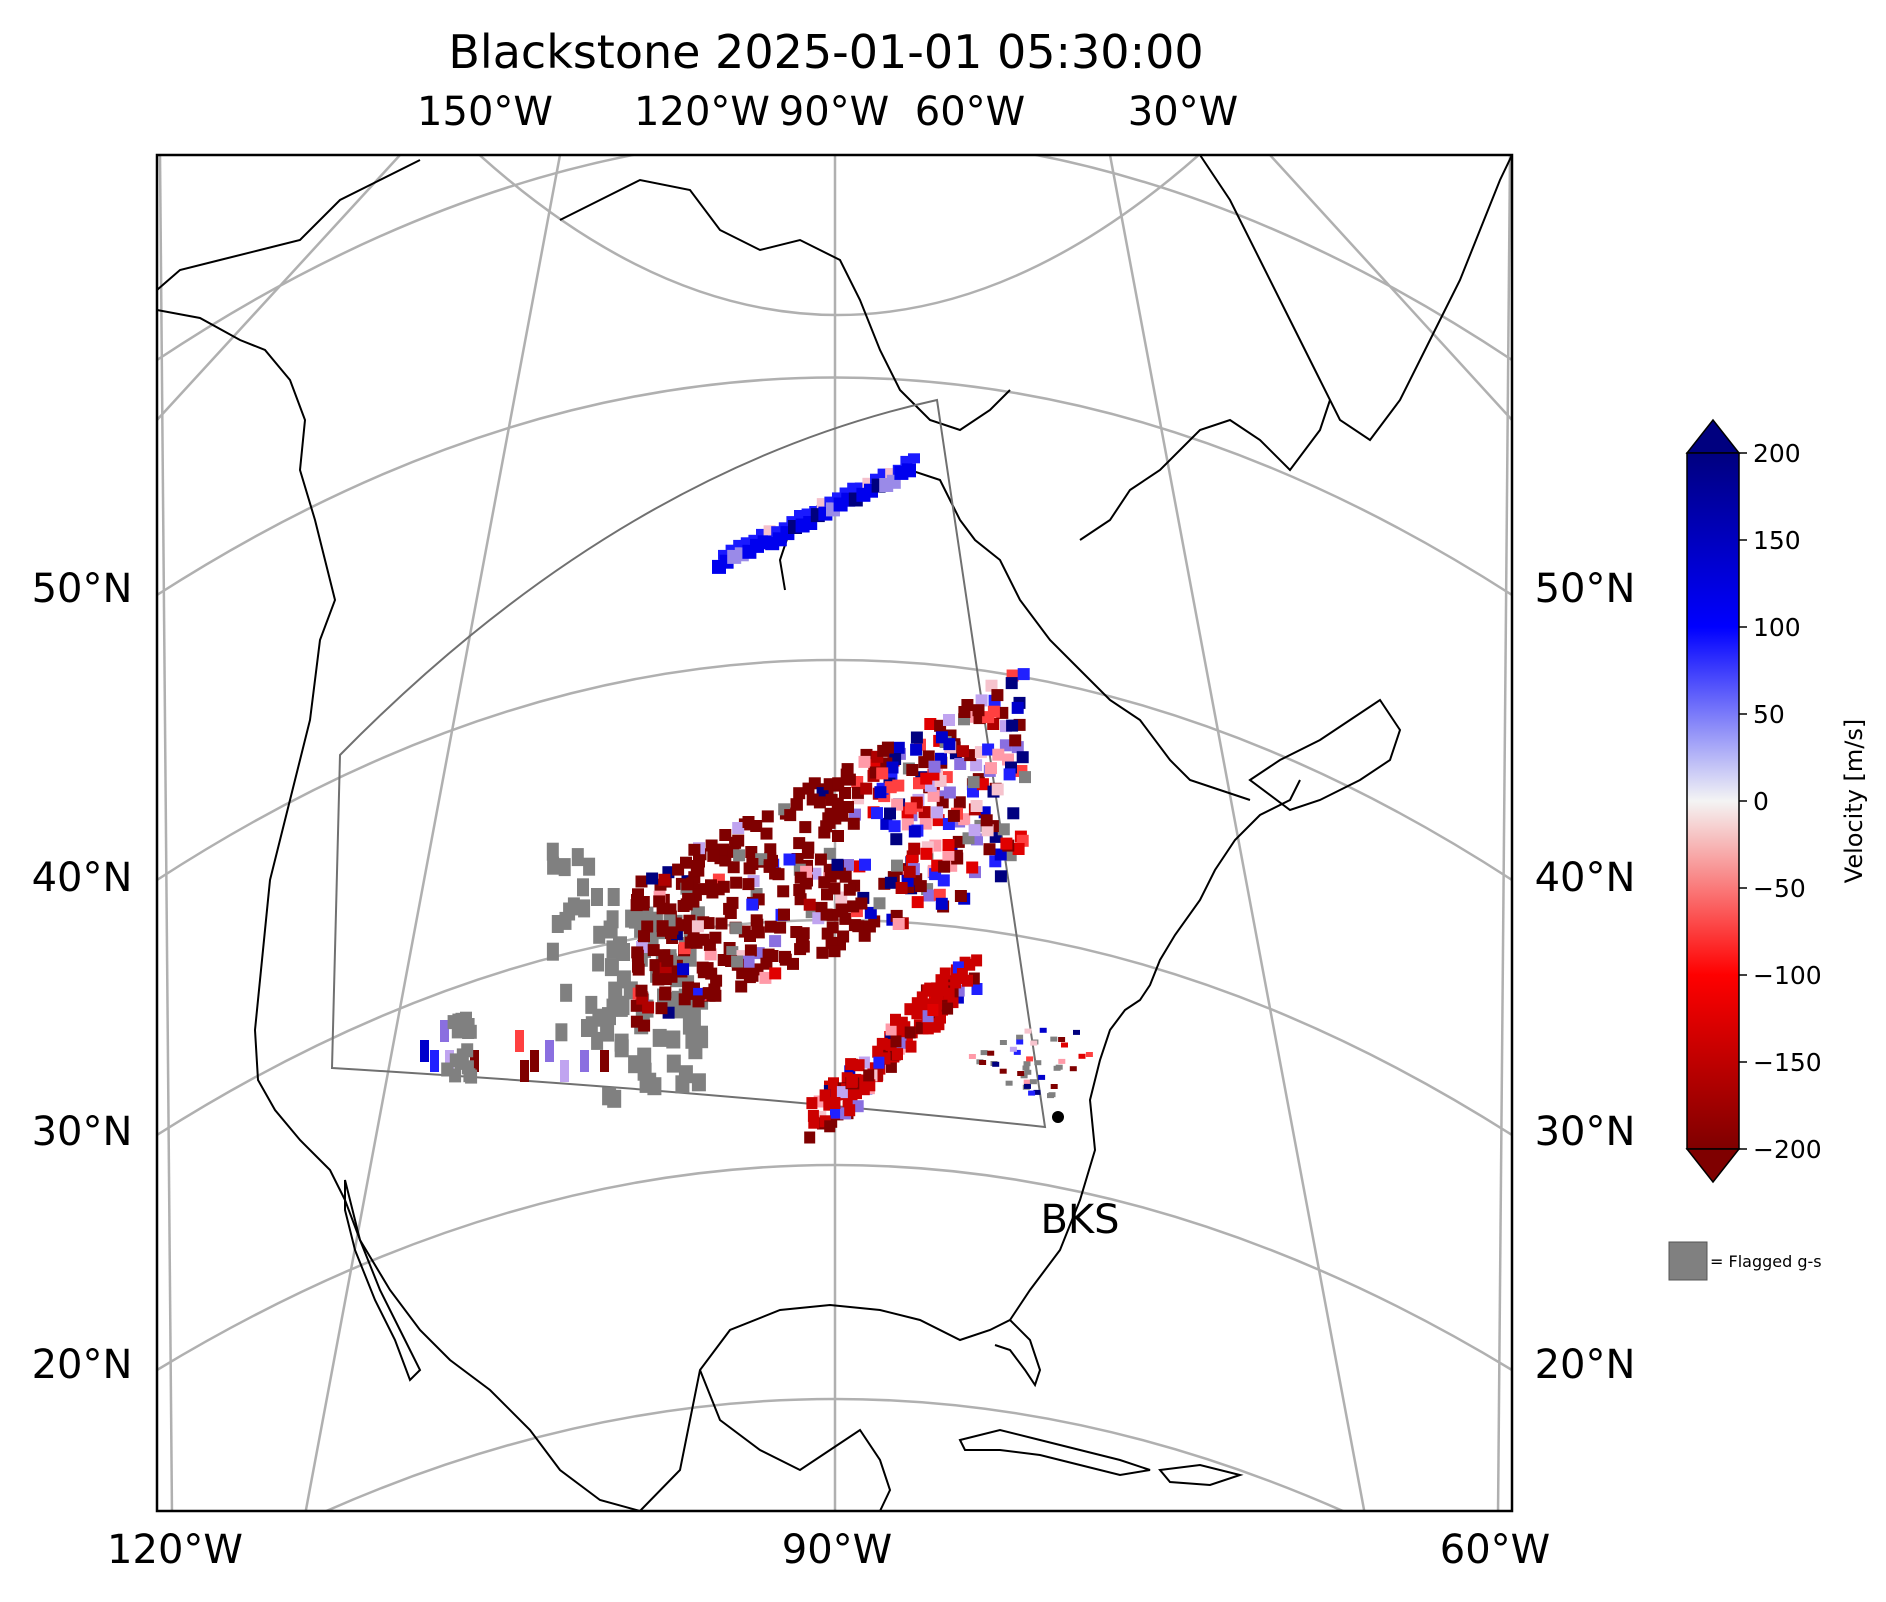 The image size is (1886, 1602). Describe the element at coordinates (1787, 1149) in the screenshot. I see `colorbar-tick-label: −200` at that location.